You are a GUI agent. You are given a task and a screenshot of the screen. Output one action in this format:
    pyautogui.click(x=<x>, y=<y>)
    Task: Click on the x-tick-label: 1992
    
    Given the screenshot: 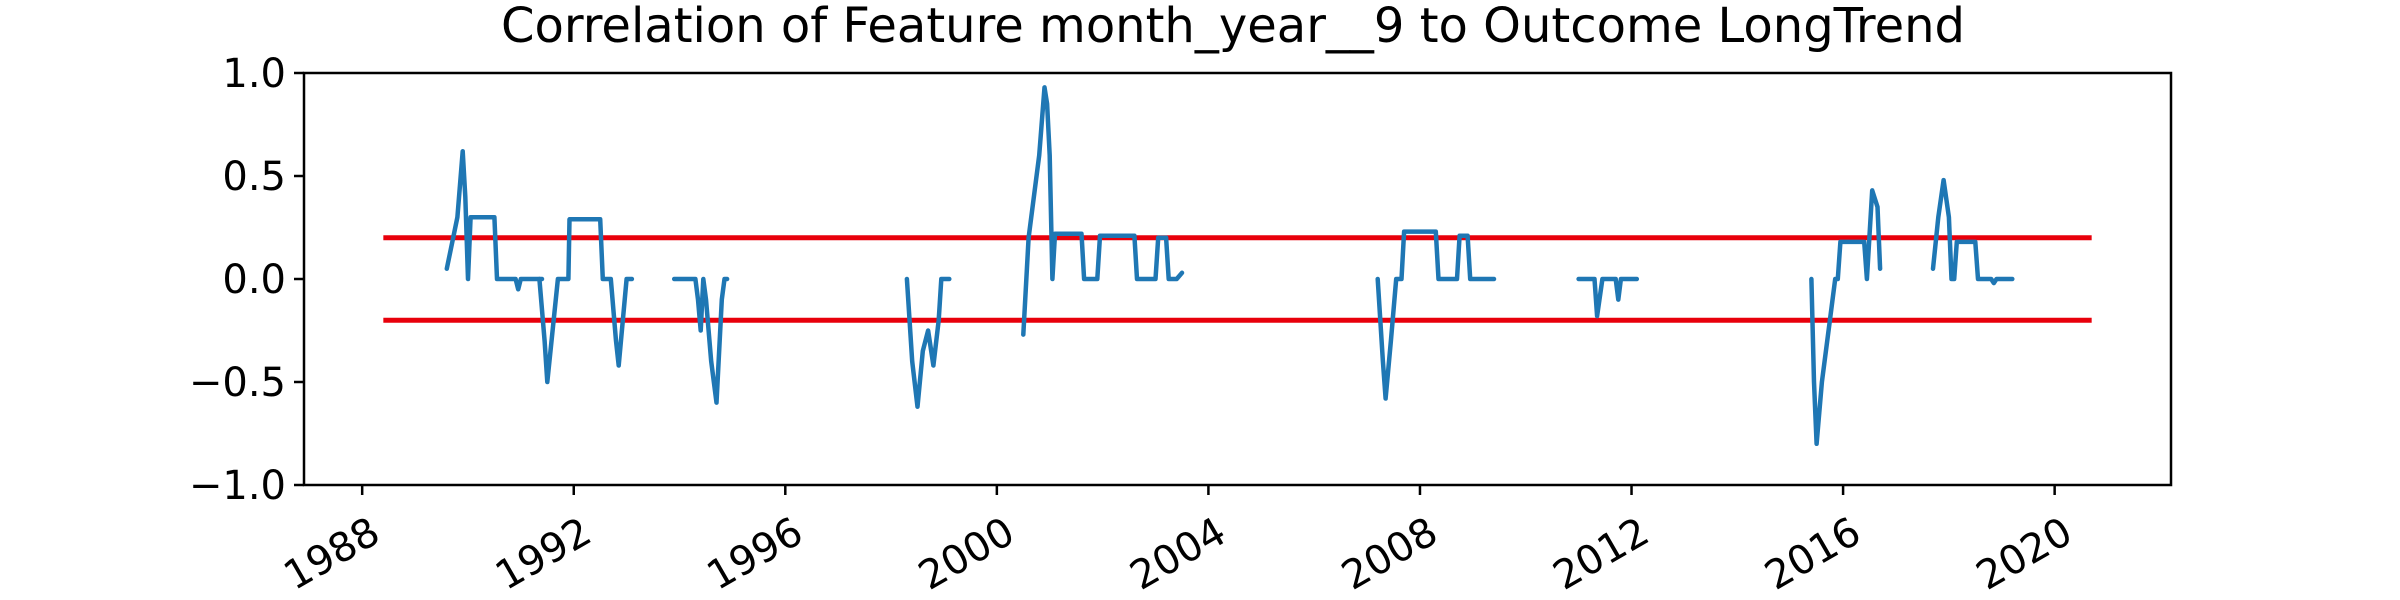 What is the action you would take?
    pyautogui.click(x=543, y=554)
    